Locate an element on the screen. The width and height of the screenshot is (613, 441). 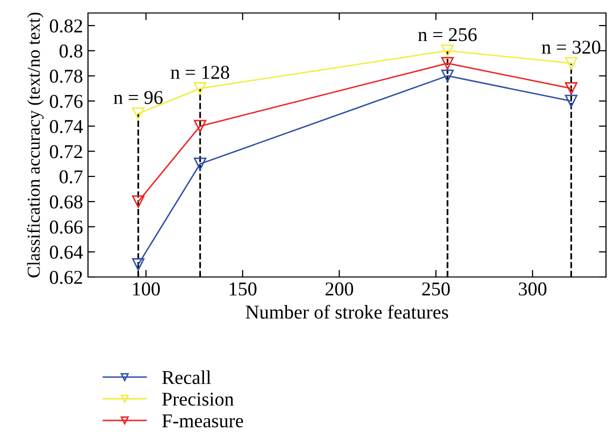
y-tick-label: 0.76 is located at coordinates (66, 101).